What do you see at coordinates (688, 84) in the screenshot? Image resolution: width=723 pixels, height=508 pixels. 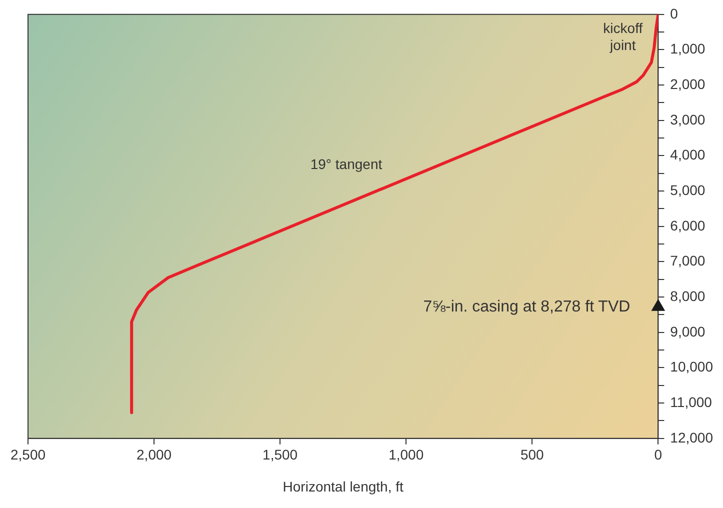 I see `y-tick-label: 2,000` at bounding box center [688, 84].